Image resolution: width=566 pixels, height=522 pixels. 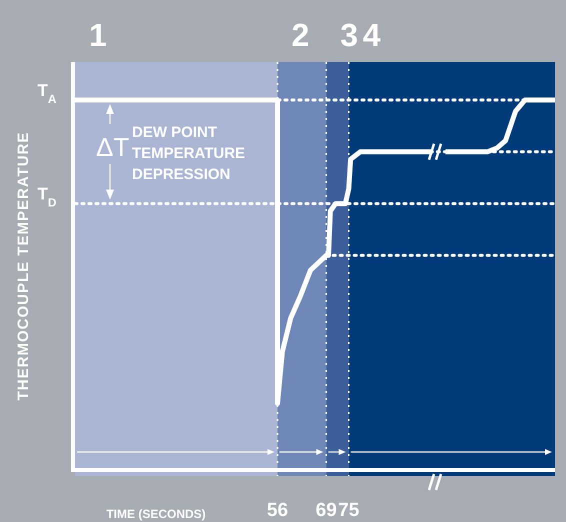 What do you see at coordinates (156, 514) in the screenshot?
I see `x-axis-title: TIME (SECONDS)` at bounding box center [156, 514].